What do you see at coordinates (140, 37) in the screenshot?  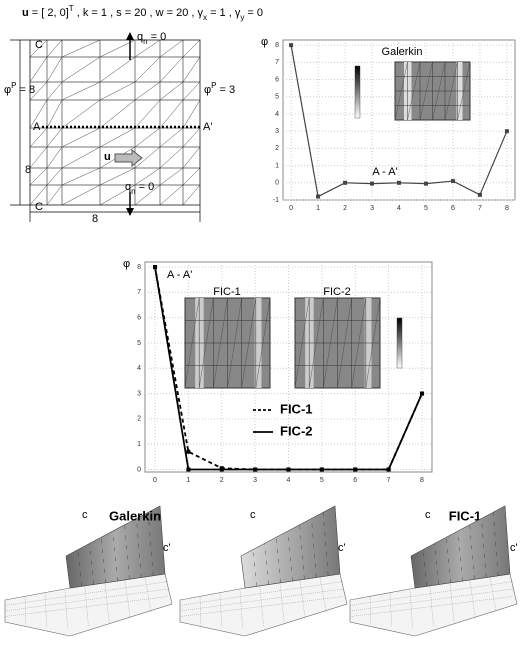 I see `text-part: q` at bounding box center [140, 37].